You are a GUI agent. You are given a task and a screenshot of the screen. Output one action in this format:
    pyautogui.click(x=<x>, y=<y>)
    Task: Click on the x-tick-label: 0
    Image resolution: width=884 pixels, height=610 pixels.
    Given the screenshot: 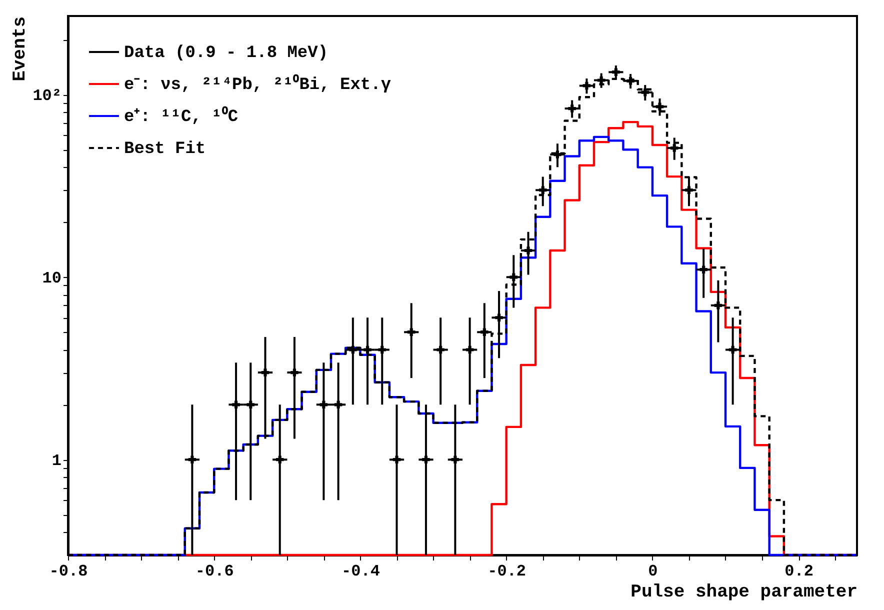 What is the action you would take?
    pyautogui.click(x=653, y=571)
    